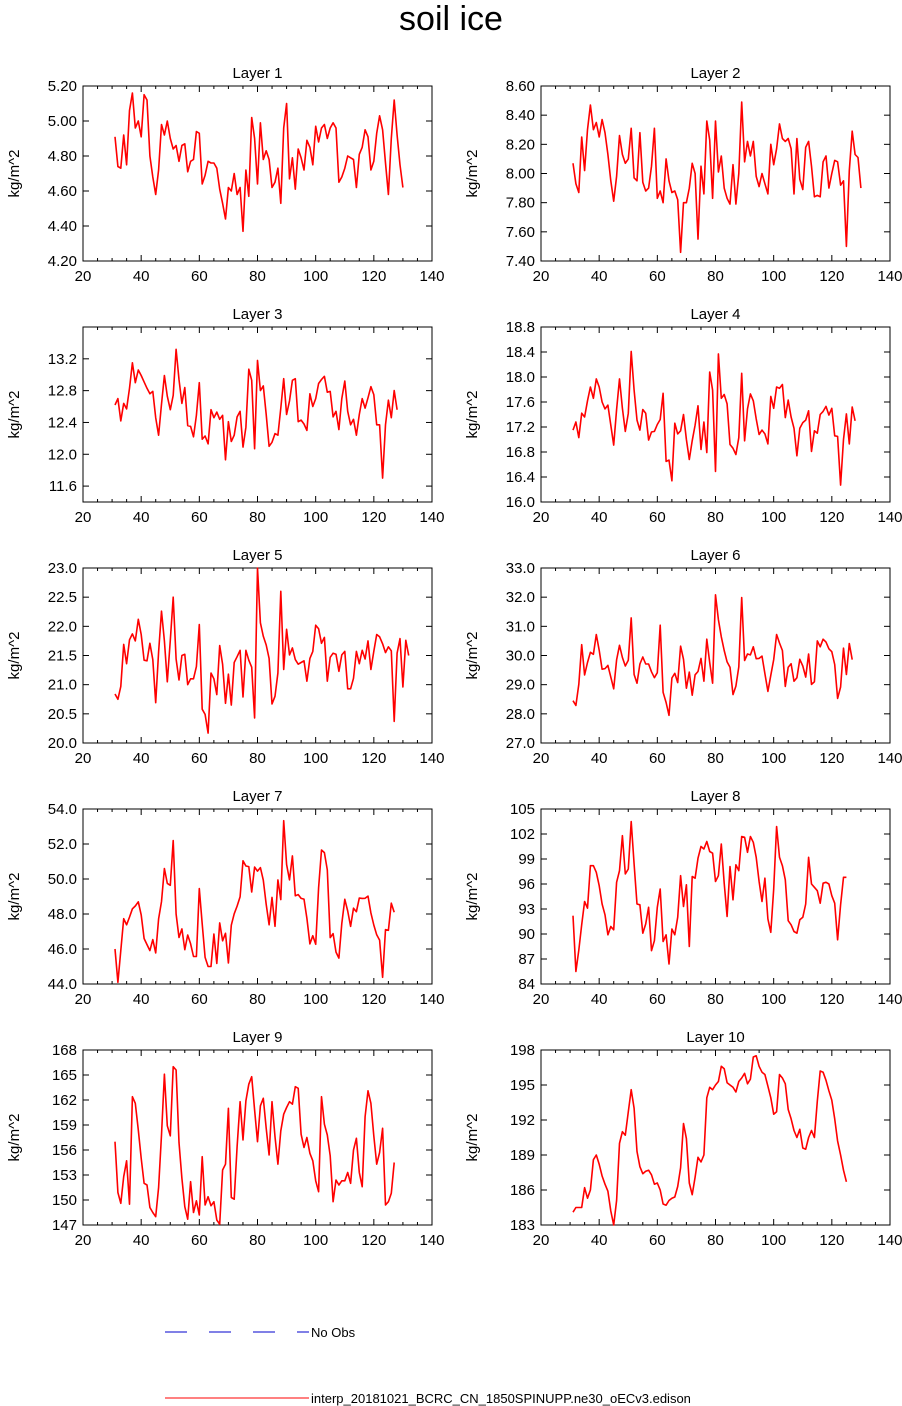 This screenshot has width=902, height=1406. I want to click on y-tick-label: 52.0, so click(62, 844).